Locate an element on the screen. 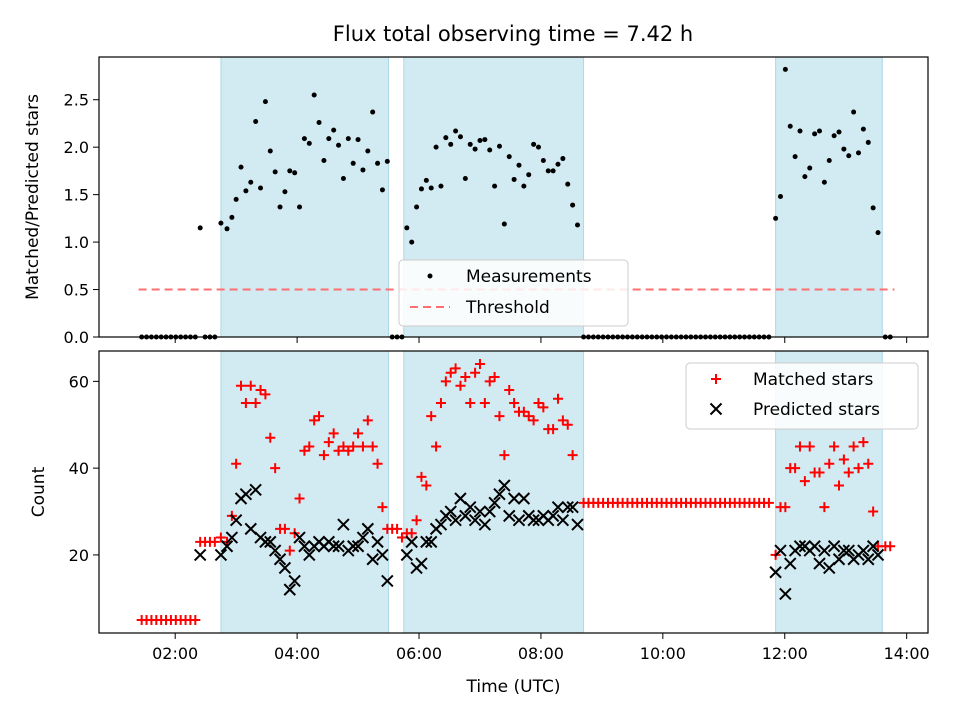  top-y-tick-label: 2.5 is located at coordinates (76, 100).